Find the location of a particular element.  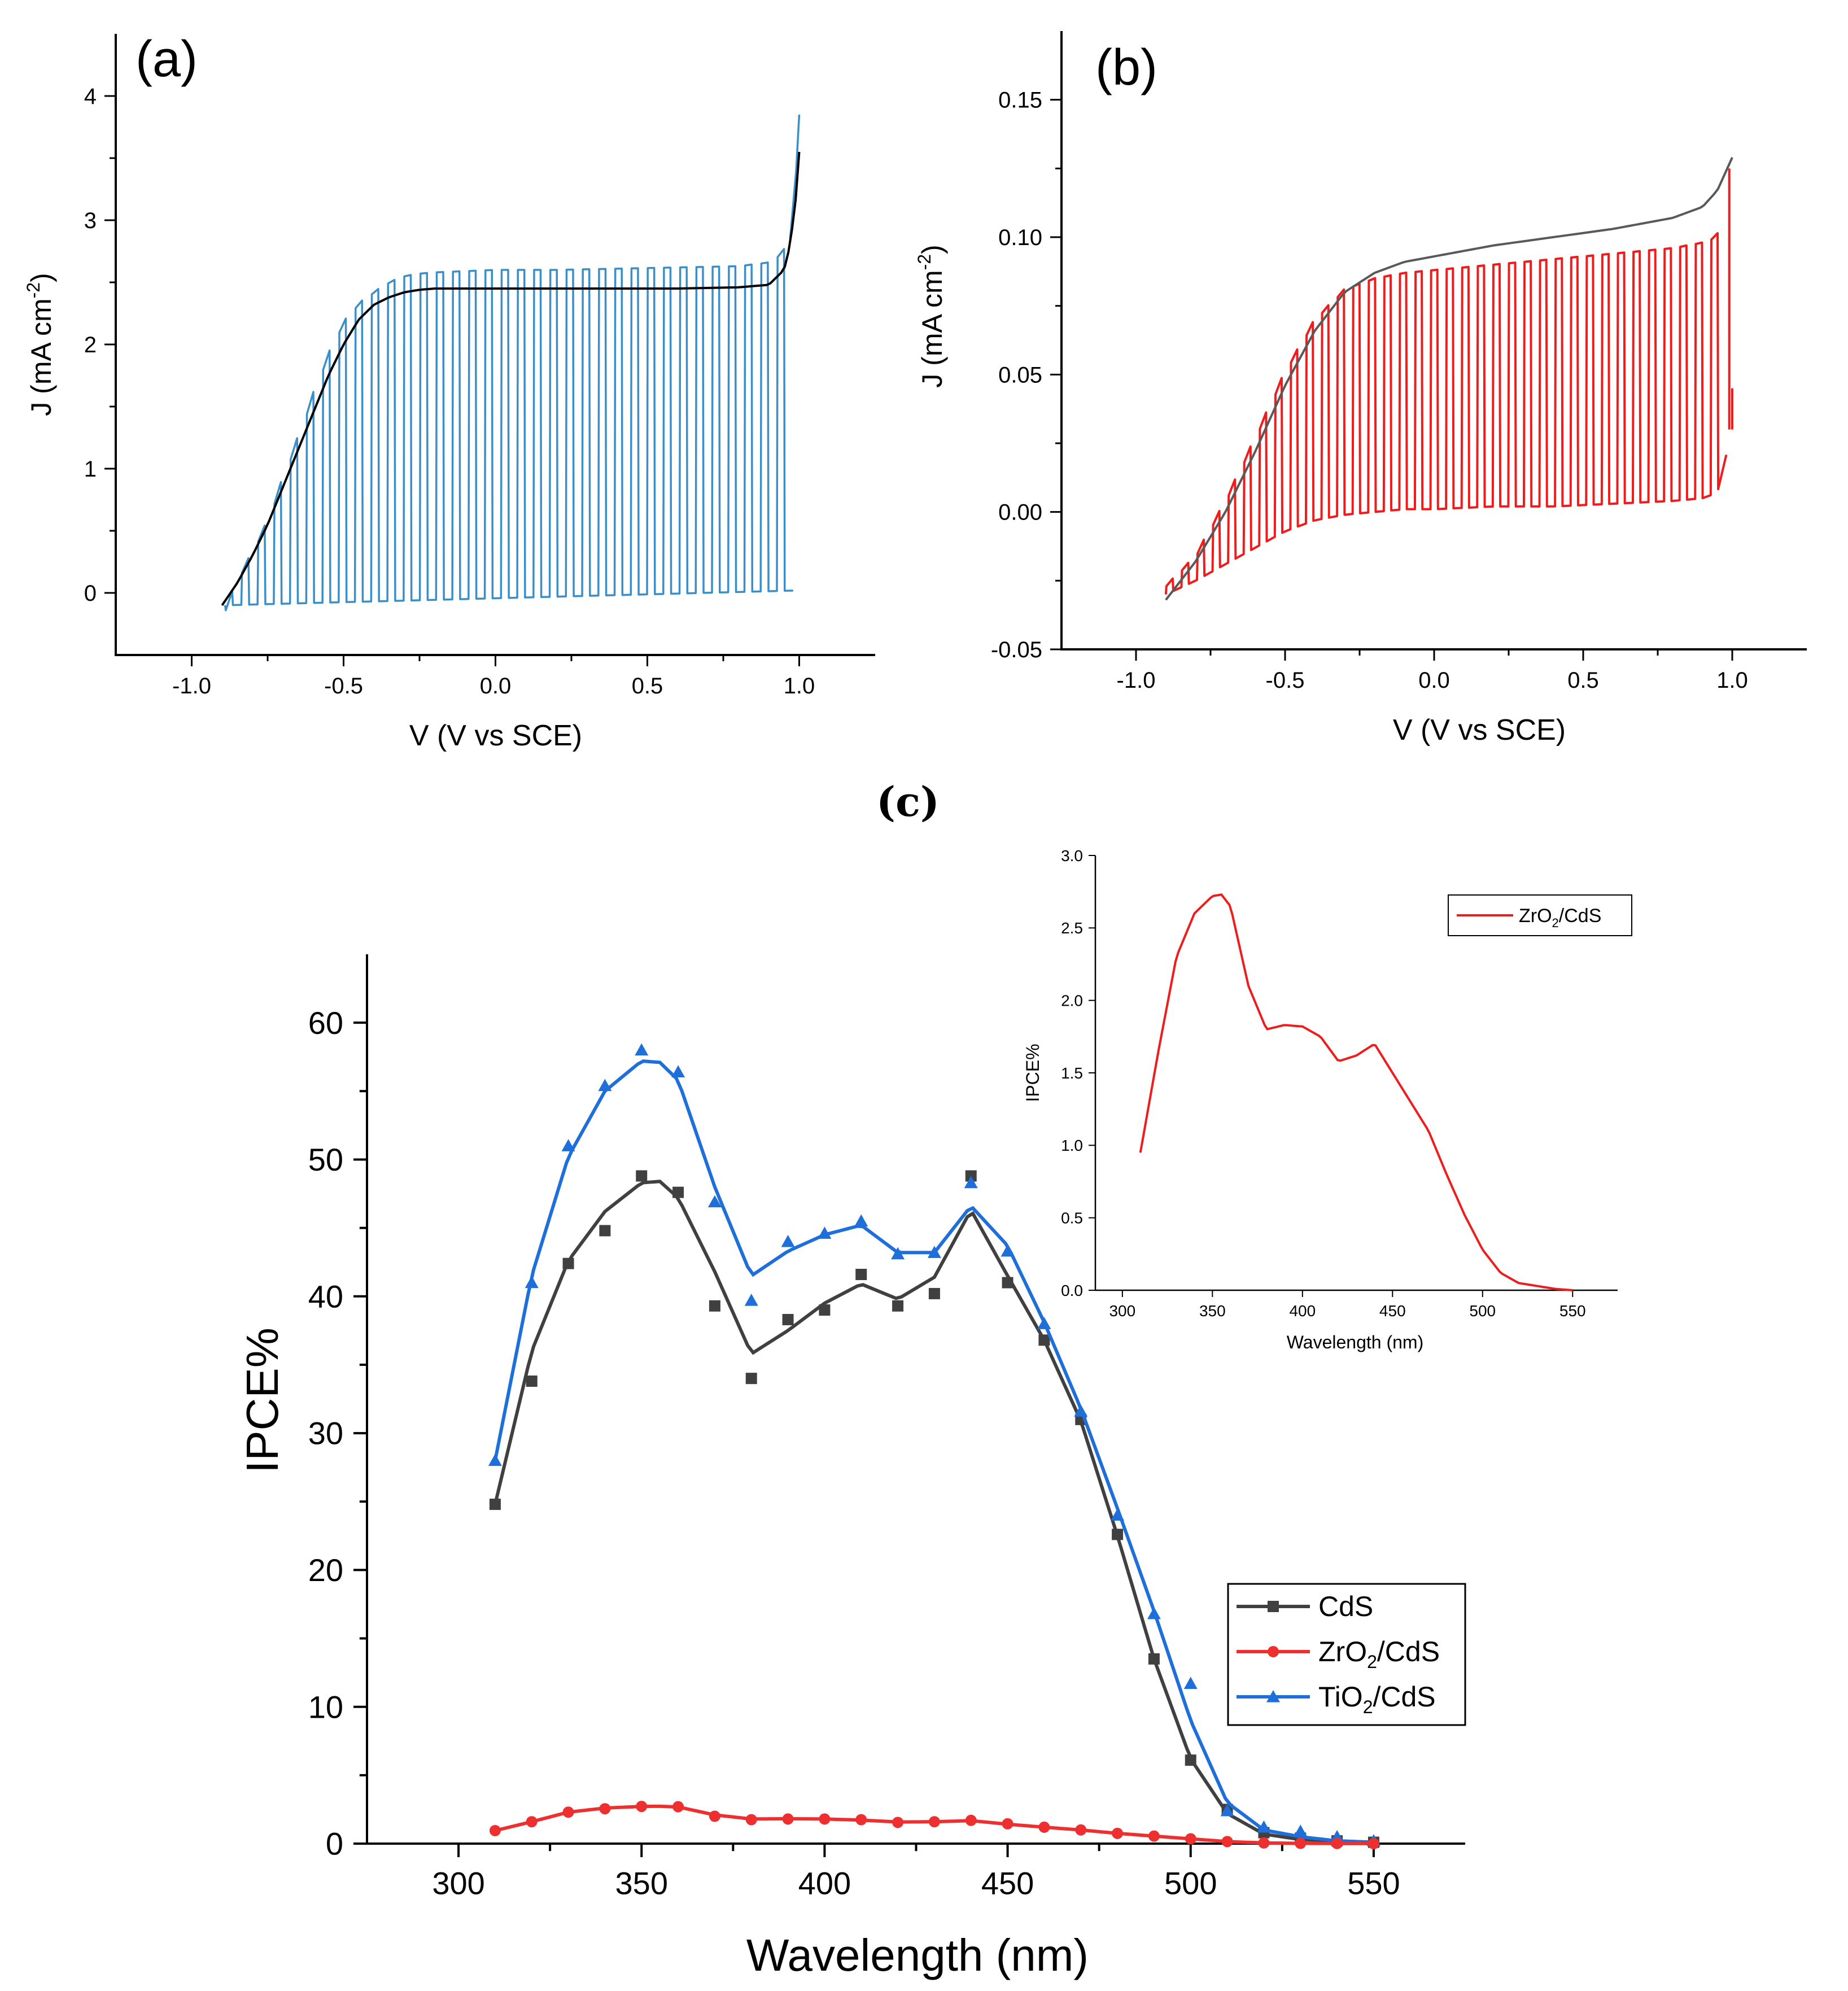

y-tick-label: 1 is located at coordinates (91, 469).